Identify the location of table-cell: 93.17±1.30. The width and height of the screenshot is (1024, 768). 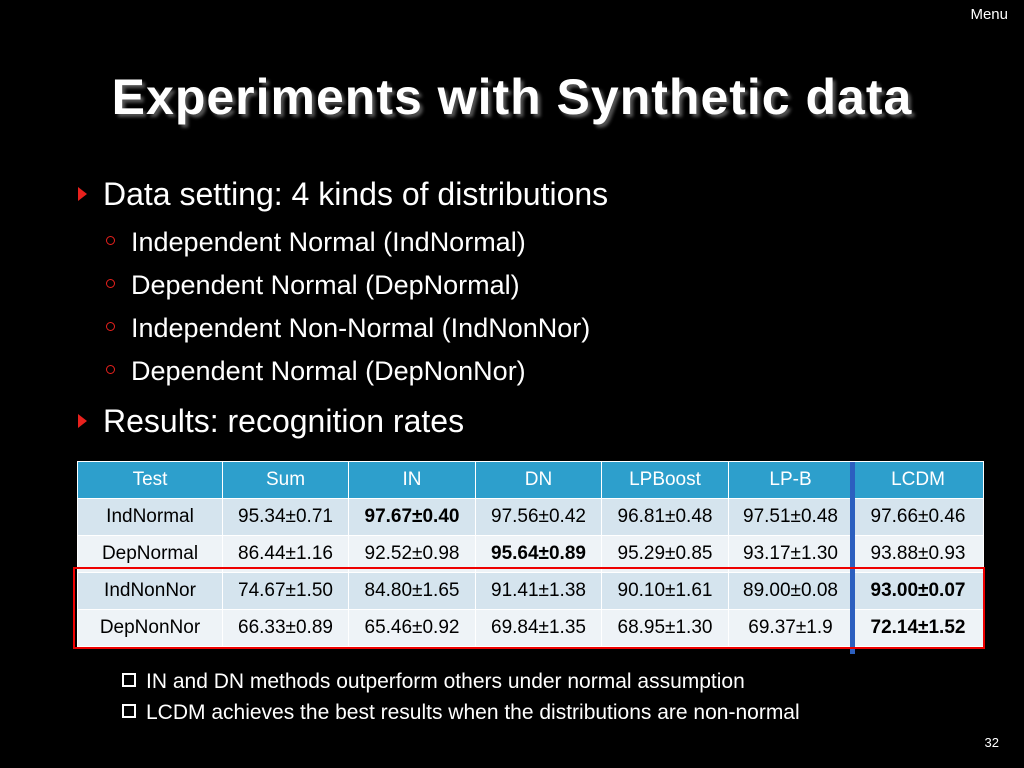
(790, 554).